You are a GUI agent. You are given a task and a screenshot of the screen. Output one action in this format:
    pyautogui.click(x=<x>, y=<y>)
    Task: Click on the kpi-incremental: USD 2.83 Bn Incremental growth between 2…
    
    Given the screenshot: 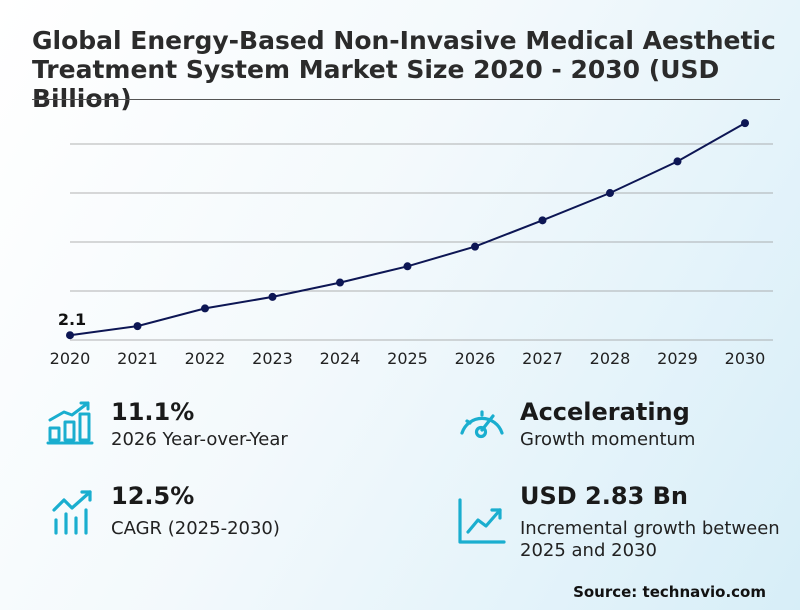 What is the action you would take?
    pyautogui.click(x=655, y=522)
    